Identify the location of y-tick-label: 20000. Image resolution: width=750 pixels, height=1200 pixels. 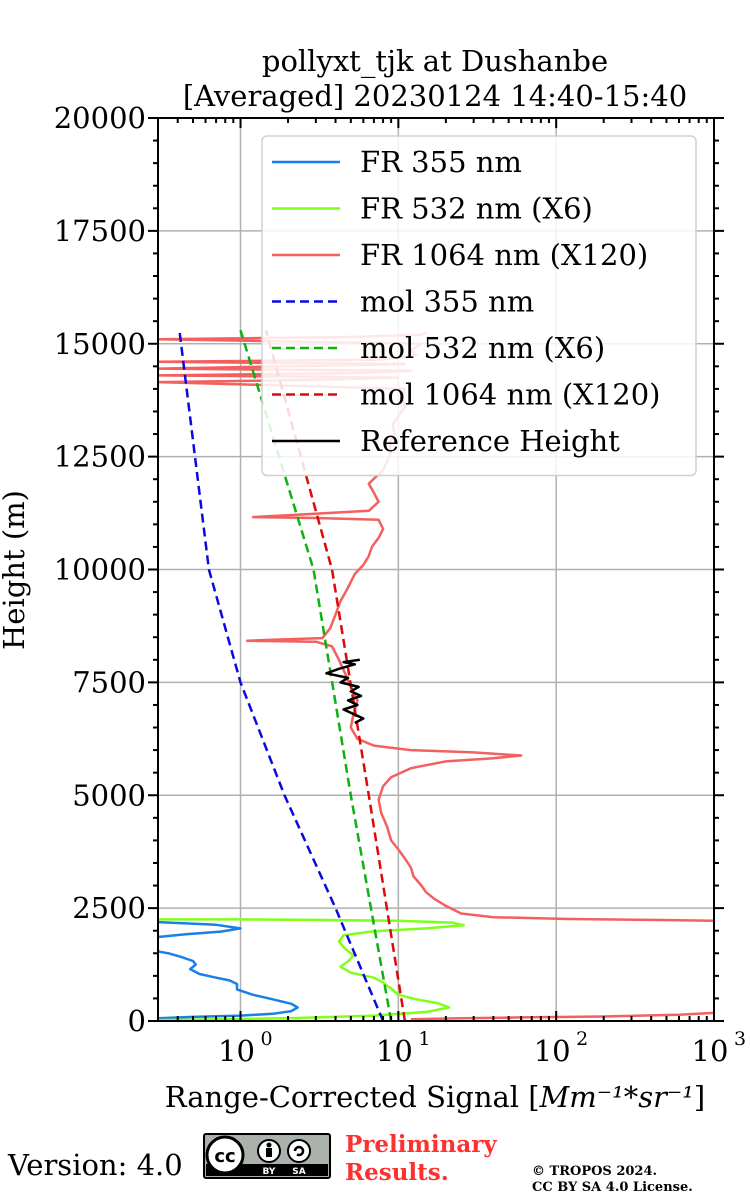
(100, 118).